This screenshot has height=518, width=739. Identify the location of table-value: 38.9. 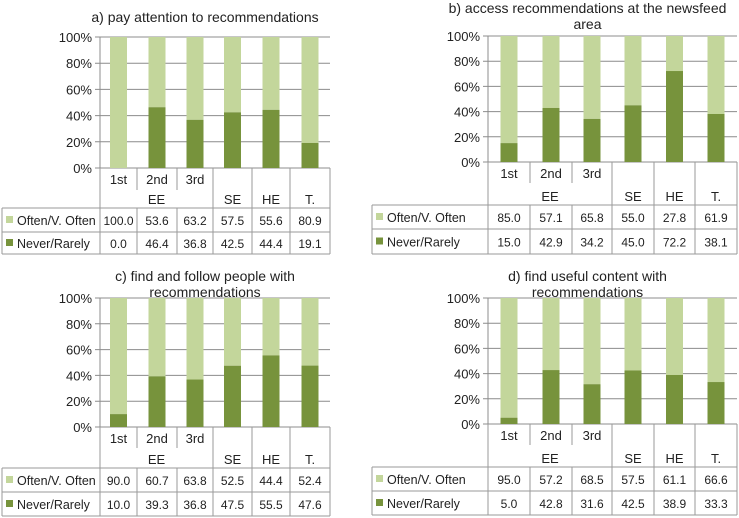
(675, 504).